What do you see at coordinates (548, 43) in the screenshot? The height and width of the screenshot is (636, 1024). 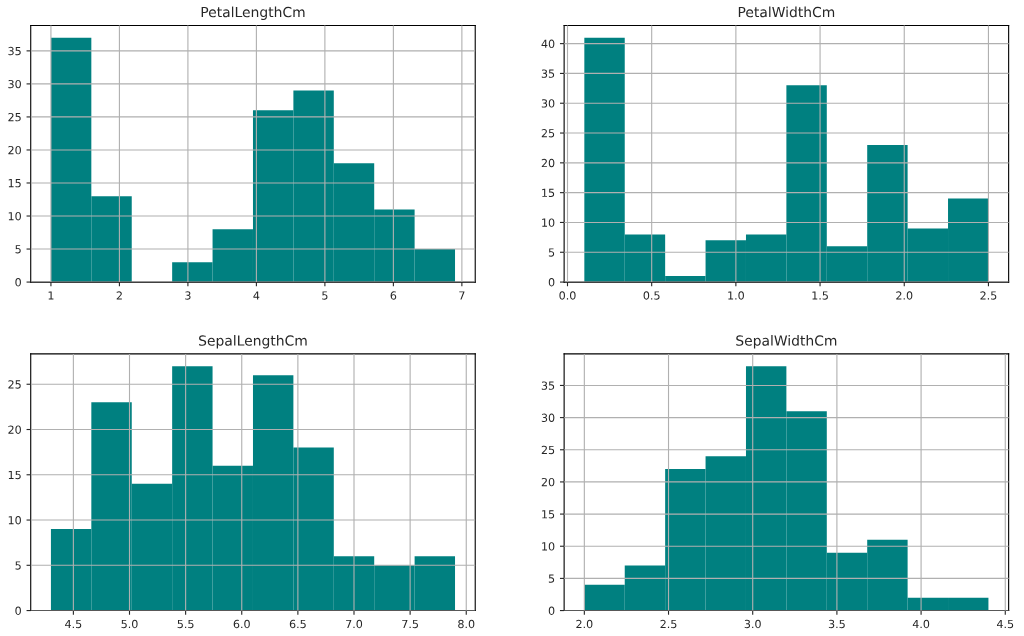 I see `y-tick-label: 40` at bounding box center [548, 43].